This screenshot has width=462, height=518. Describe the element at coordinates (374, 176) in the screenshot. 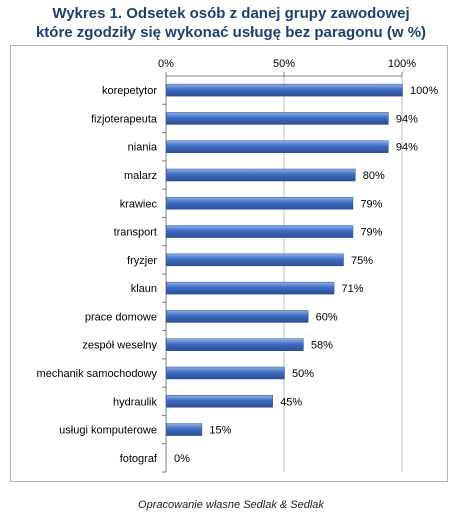

I see `value-label: 80%` at that location.